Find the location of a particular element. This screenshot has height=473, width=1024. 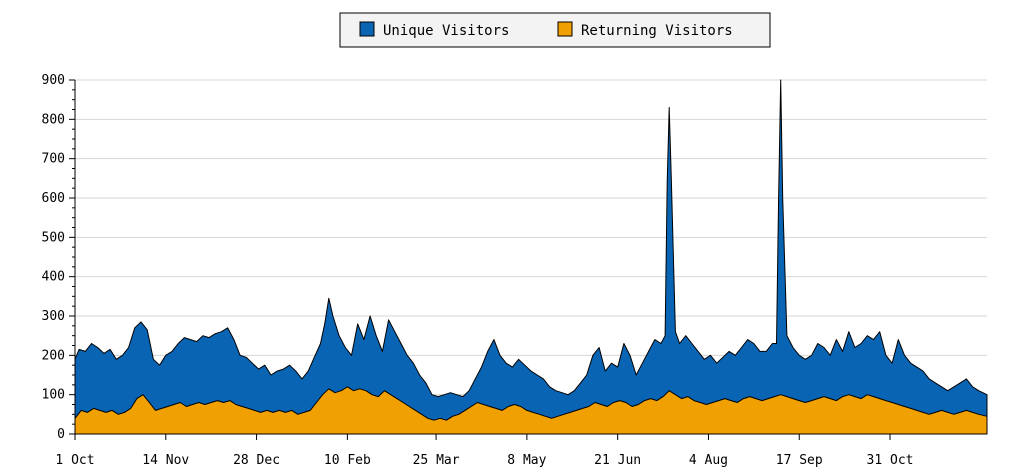

legend-swatch-returning is located at coordinates (565, 29).